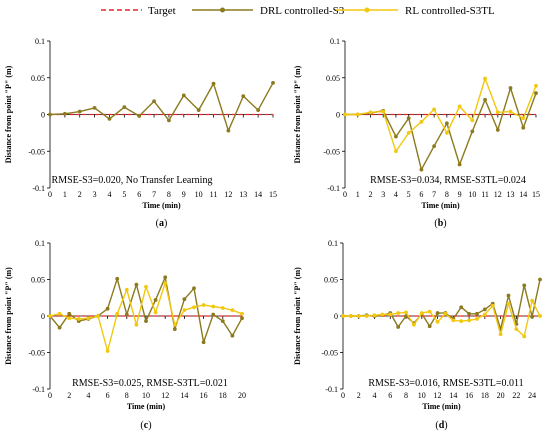  I want to click on x-tick-label: 2, so click(359, 395).